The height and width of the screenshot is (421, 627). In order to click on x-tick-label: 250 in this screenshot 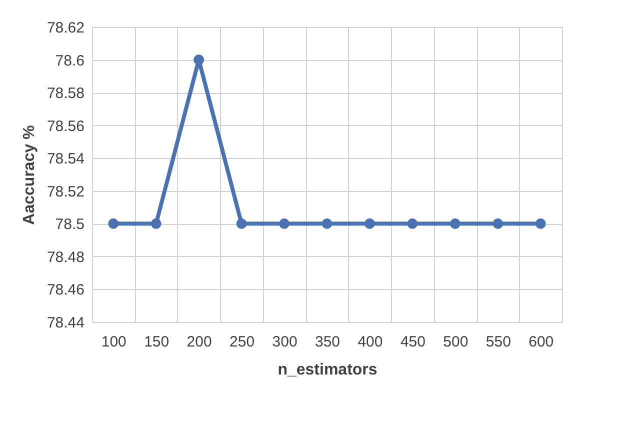, I will do `click(242, 342)`.